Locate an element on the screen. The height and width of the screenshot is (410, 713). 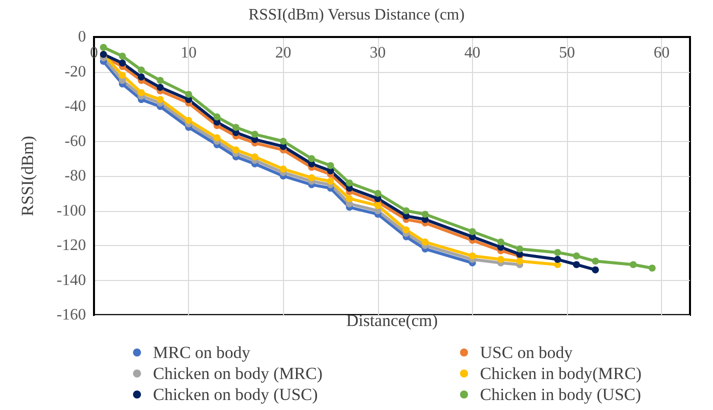
legend-label: USC on body is located at coordinates (527, 352).